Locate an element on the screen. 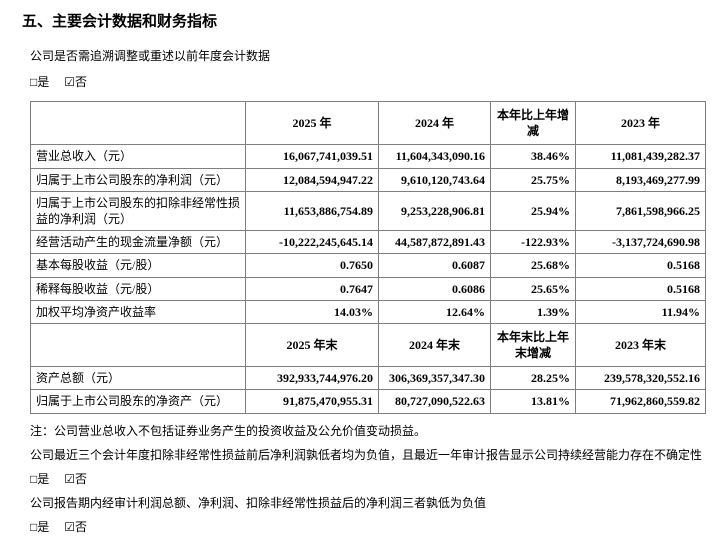 The image size is (720, 545). col-header-2025-end: 2025 年末 is located at coordinates (312, 345).